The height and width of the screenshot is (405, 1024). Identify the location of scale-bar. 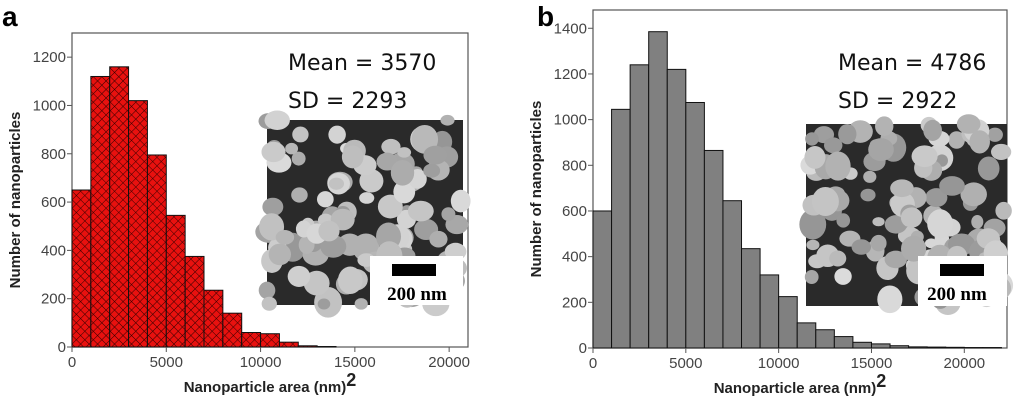
(414, 270).